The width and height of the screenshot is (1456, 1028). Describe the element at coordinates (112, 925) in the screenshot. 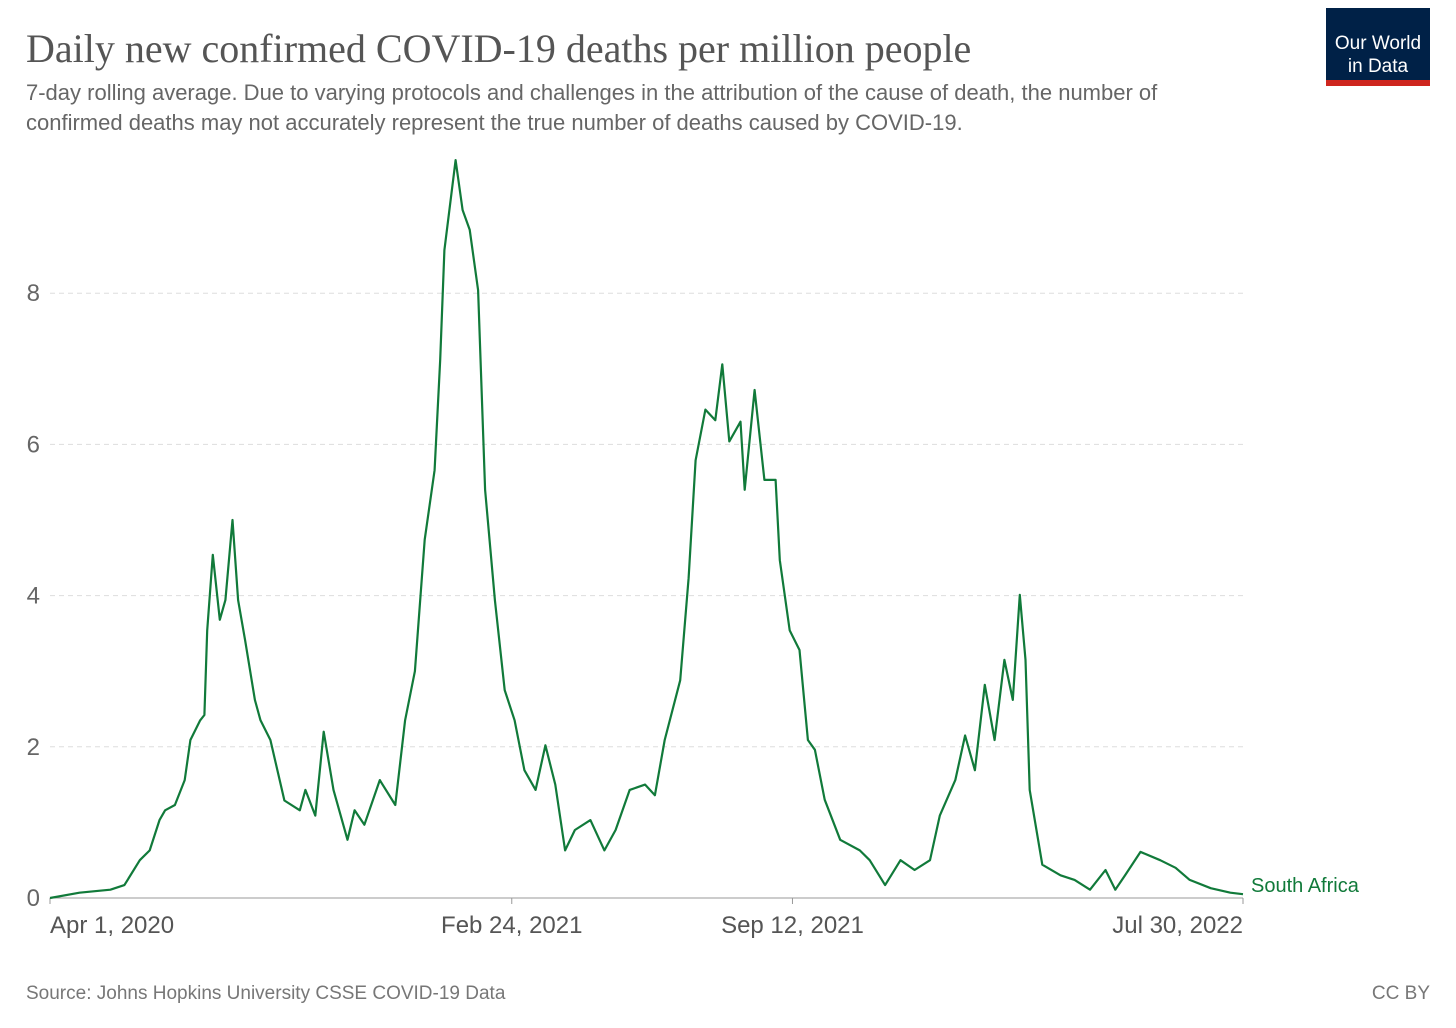

I see `x-tick-label: Apr 1, 2020` at that location.